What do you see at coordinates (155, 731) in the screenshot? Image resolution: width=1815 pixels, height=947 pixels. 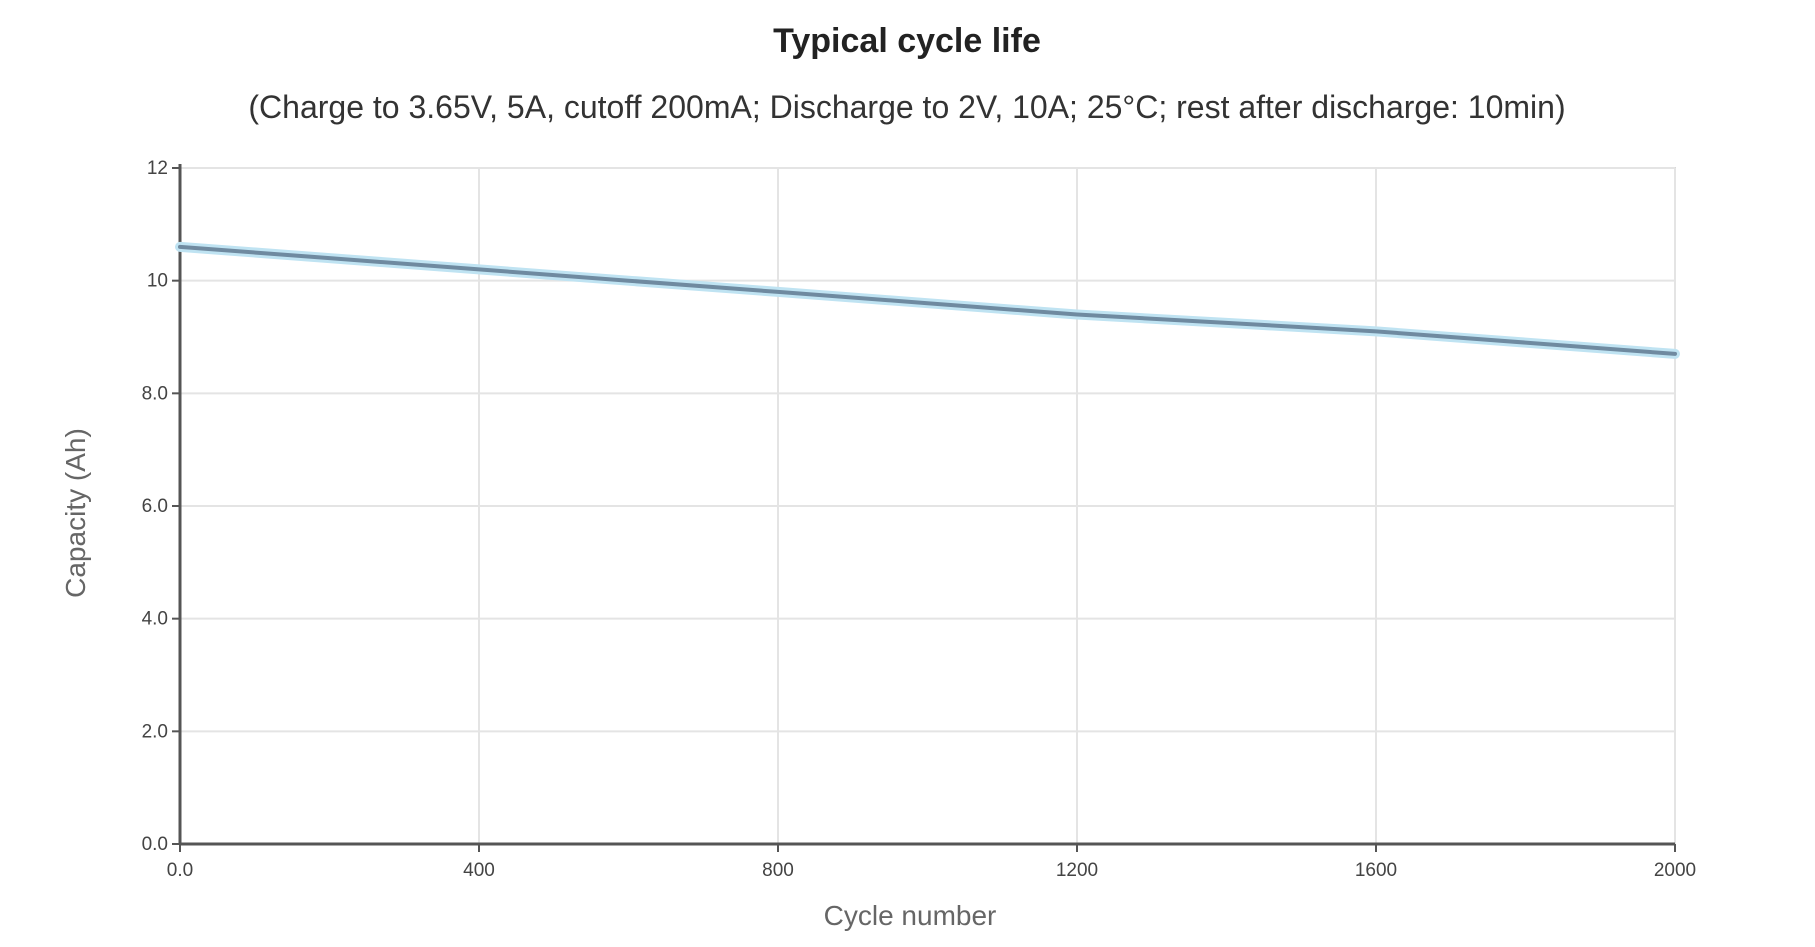 I see `y-tick-label: 2.0` at bounding box center [155, 731].